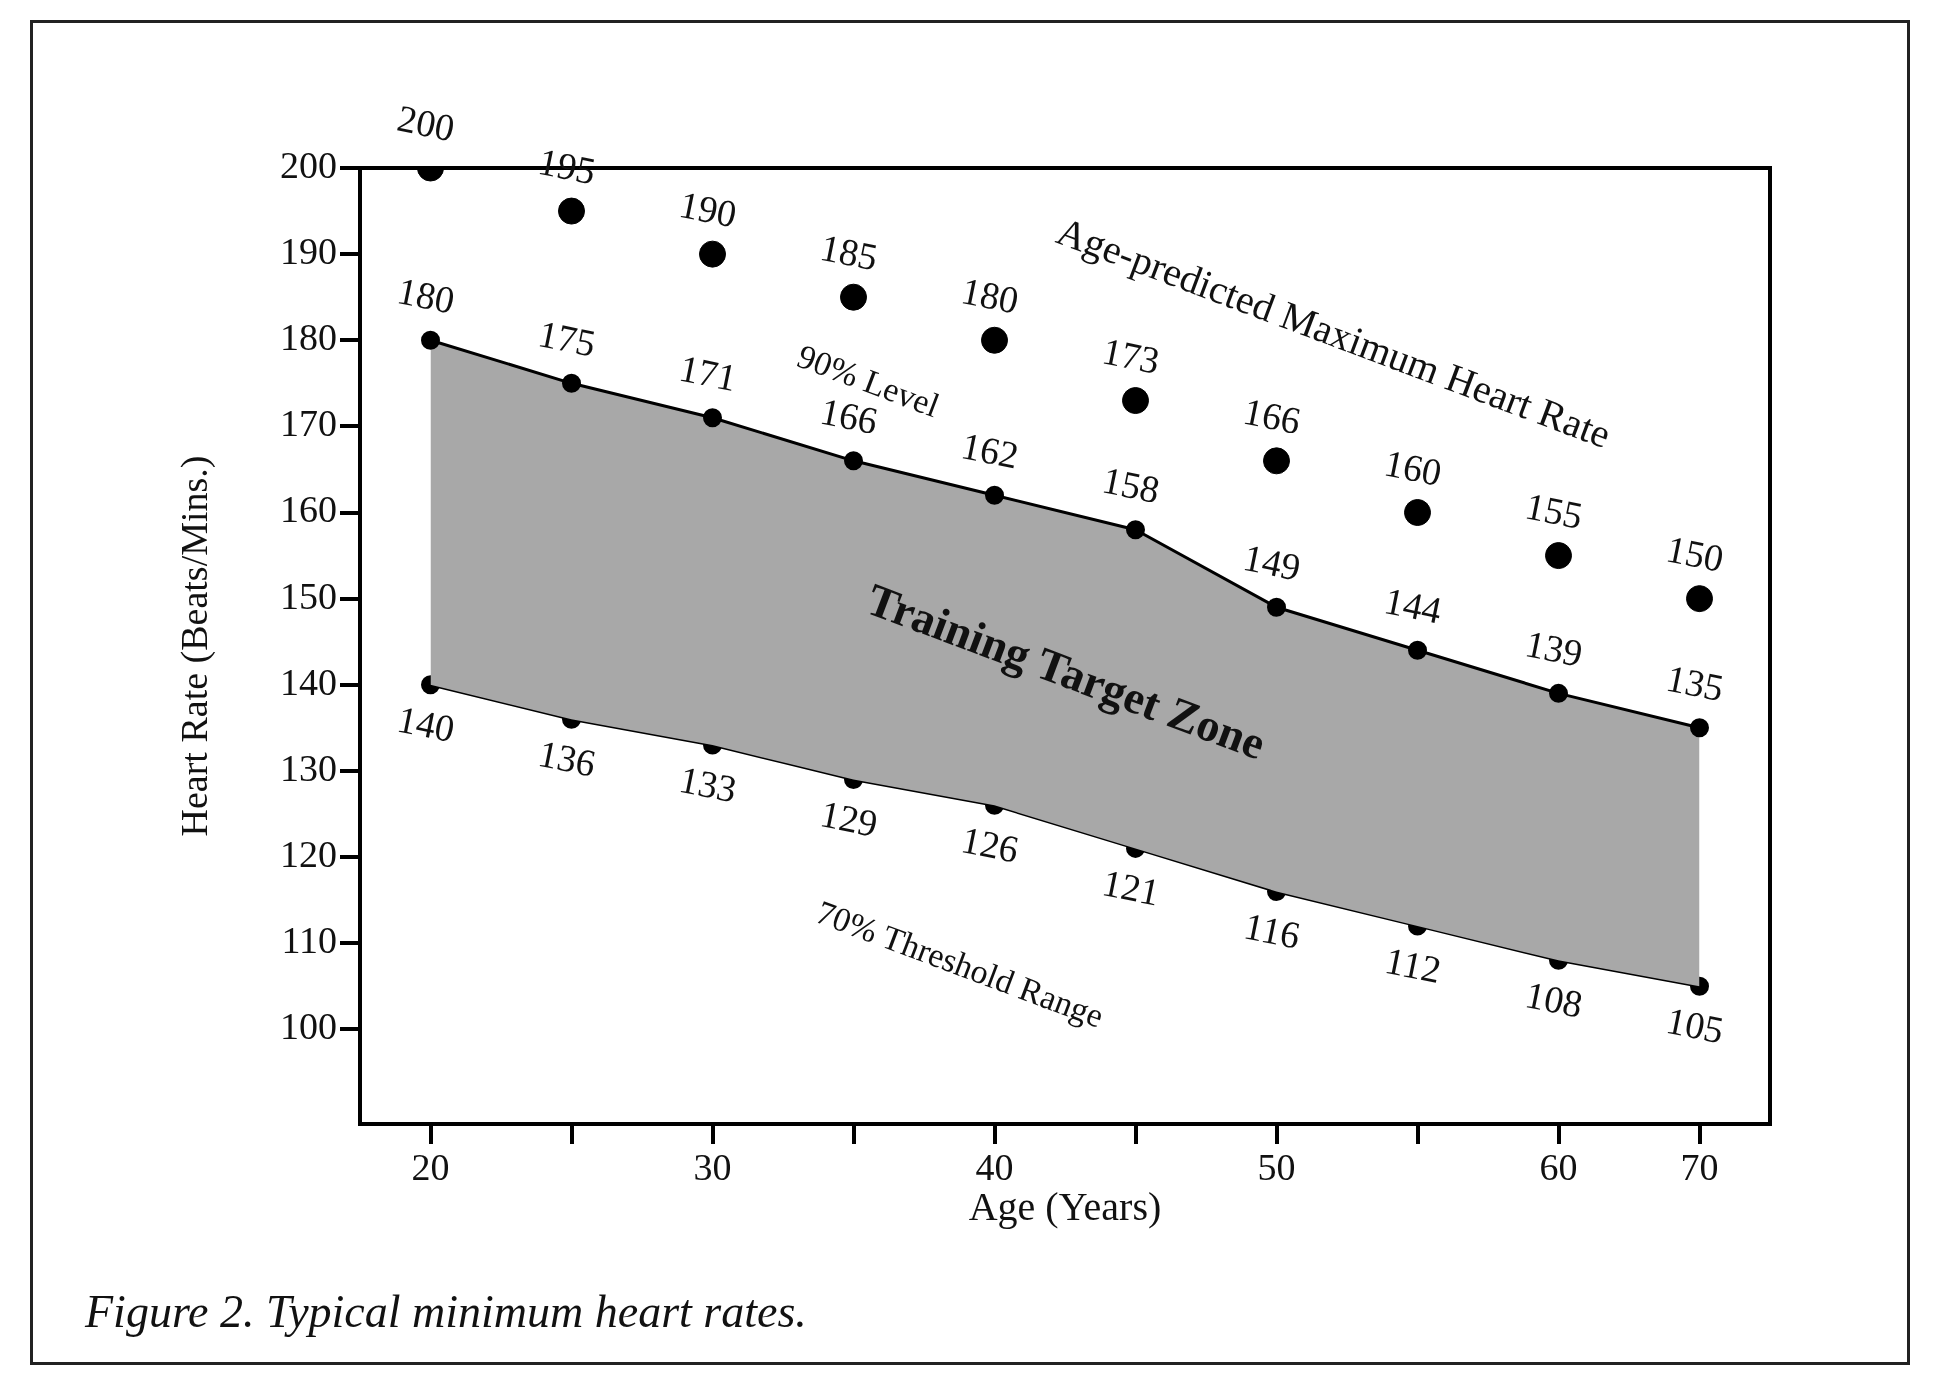  What do you see at coordinates (567, 338) in the screenshot?
I see `data-label: 175` at bounding box center [567, 338].